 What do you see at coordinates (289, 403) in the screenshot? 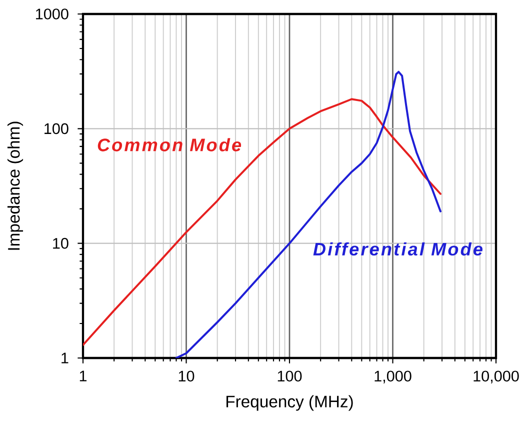
I see `x-axis-title: Frequency (MHz)` at bounding box center [289, 403].